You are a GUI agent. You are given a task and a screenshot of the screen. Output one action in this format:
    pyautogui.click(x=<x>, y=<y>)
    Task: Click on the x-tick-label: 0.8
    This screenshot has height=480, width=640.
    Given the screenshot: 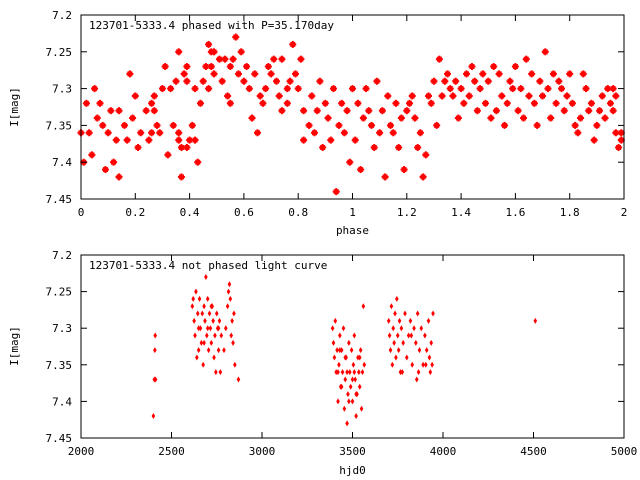 What is the action you would take?
    pyautogui.click(x=298, y=212)
    